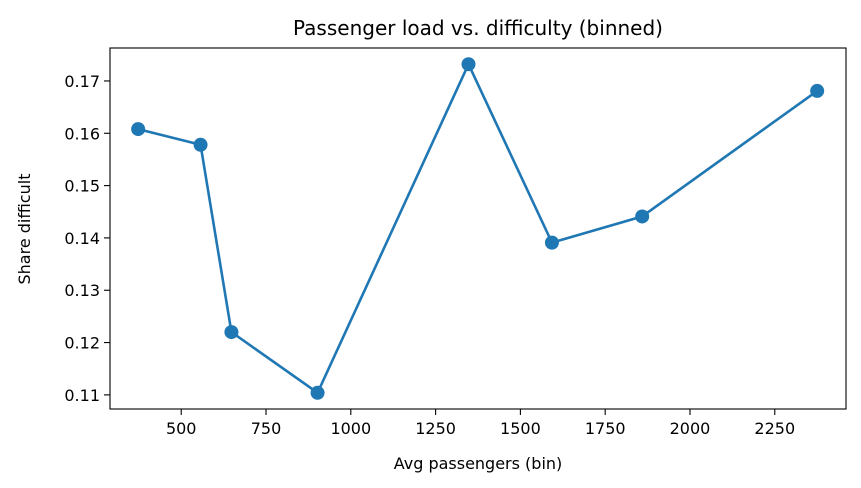 The height and width of the screenshot is (488, 861). I want to click on y-axis: 0.11 0.12 0.13 0.14 0.15 0.16 0.17, so click(87, 238).